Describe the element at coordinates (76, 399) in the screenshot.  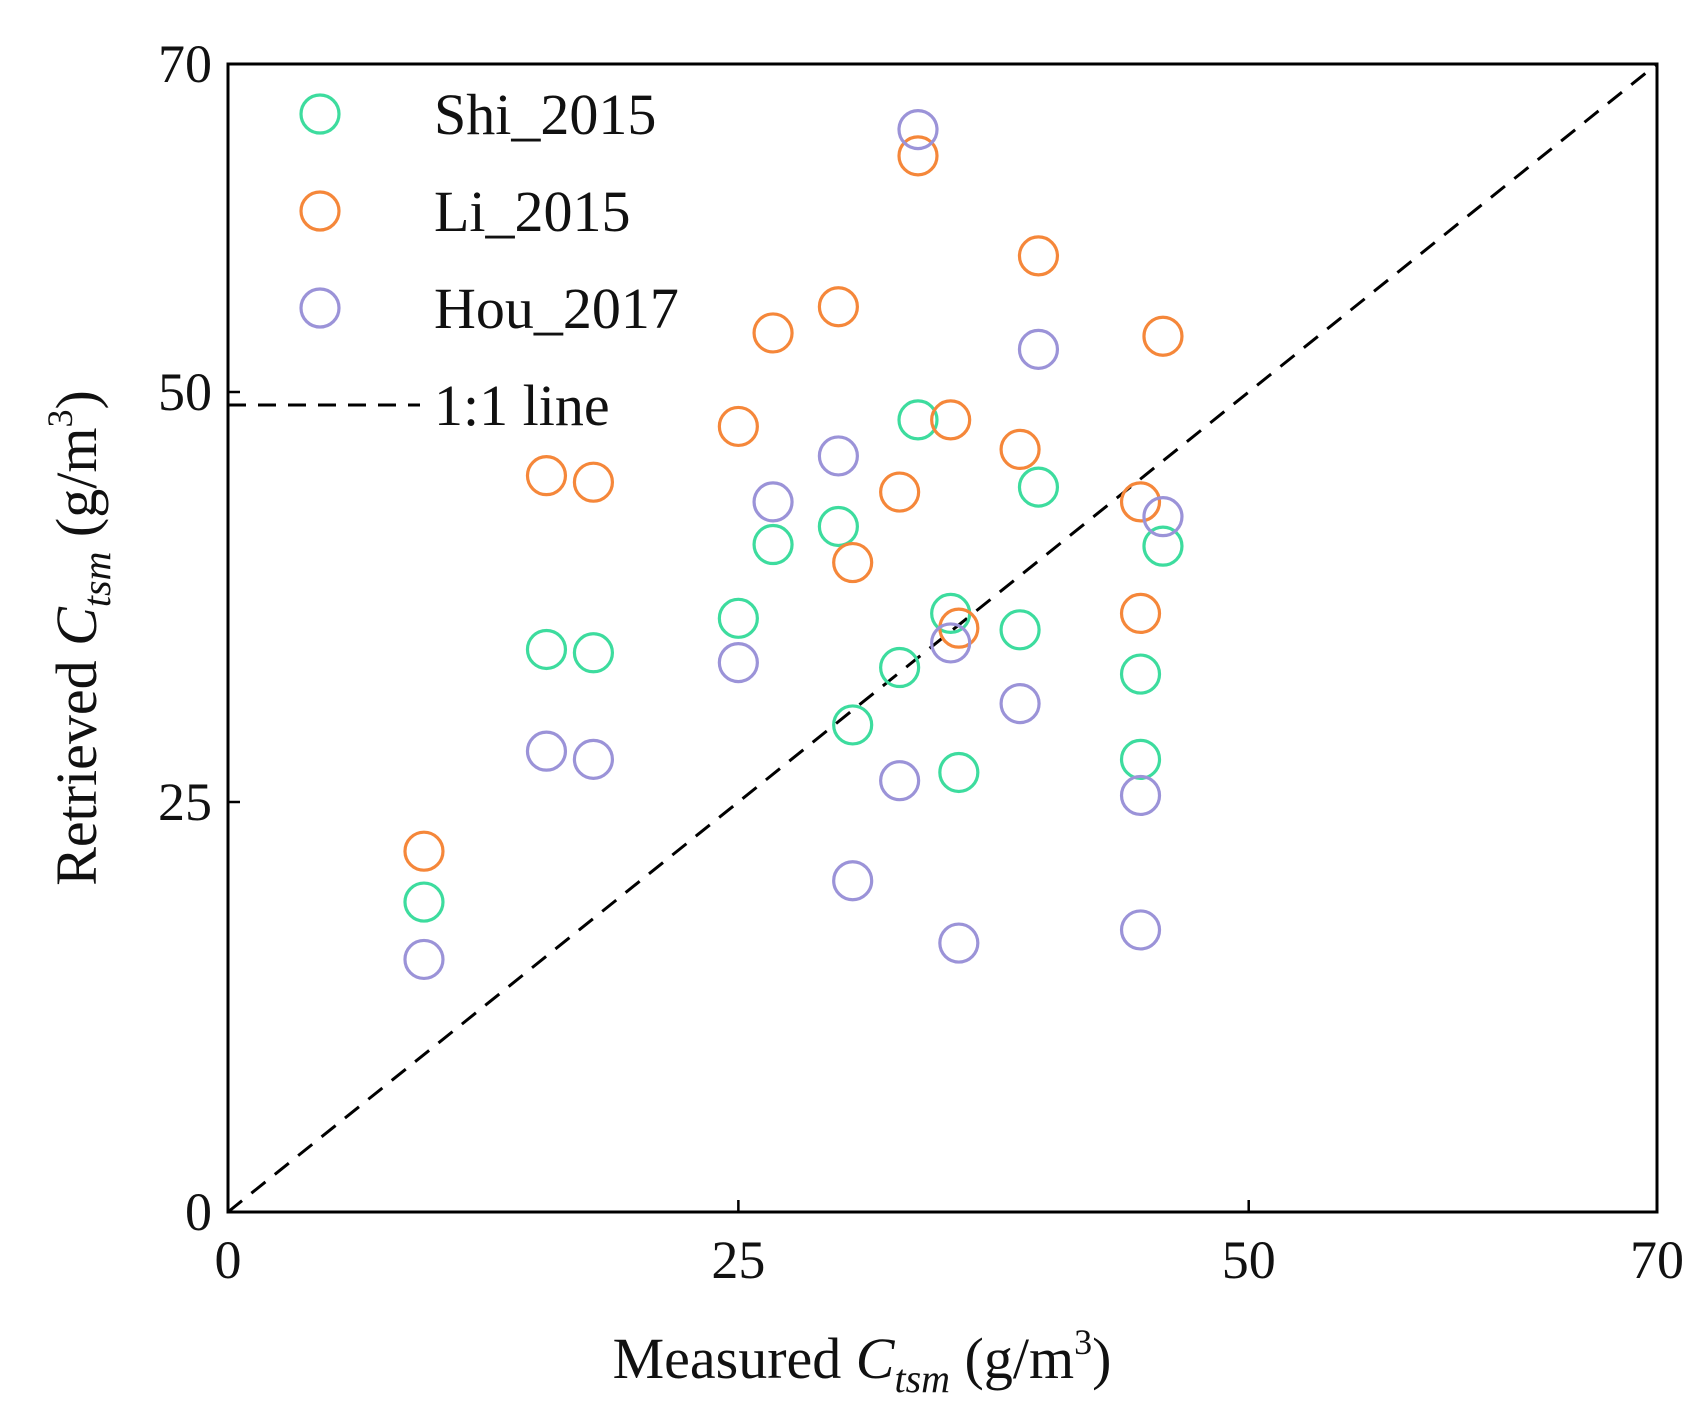
I see `y-axis-title-unit-close: )` at that location.